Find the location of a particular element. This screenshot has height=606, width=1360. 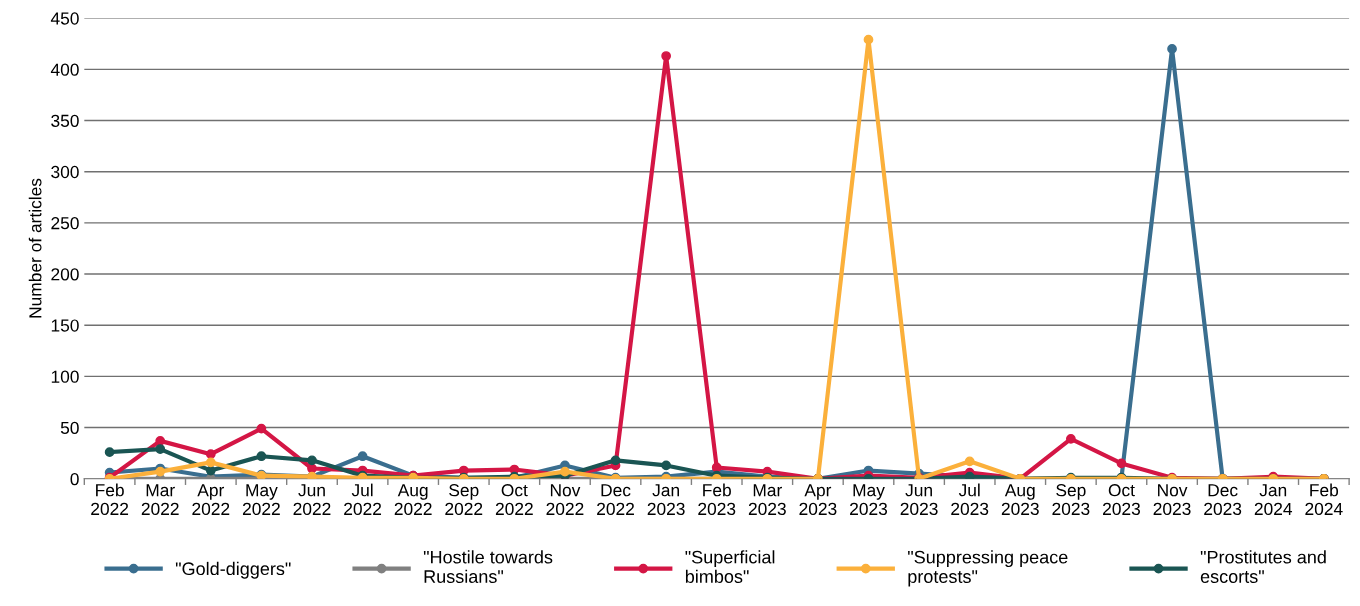

x-tick-label: Jun 2023 is located at coordinates (919, 500).